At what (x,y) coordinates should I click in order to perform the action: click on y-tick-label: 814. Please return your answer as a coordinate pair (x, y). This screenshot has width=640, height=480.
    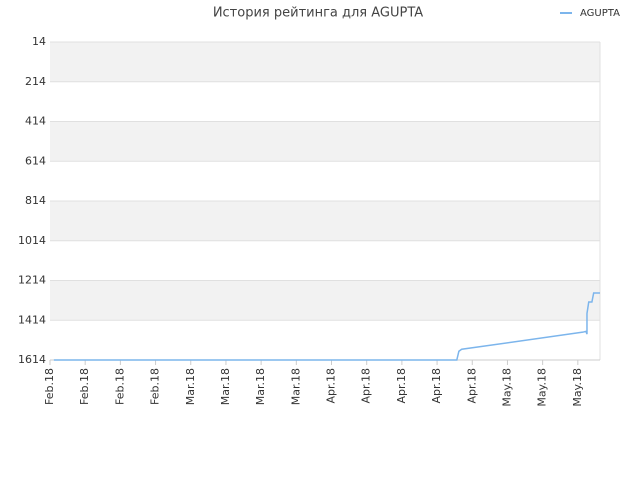
    Looking at the image, I should click on (35, 200).